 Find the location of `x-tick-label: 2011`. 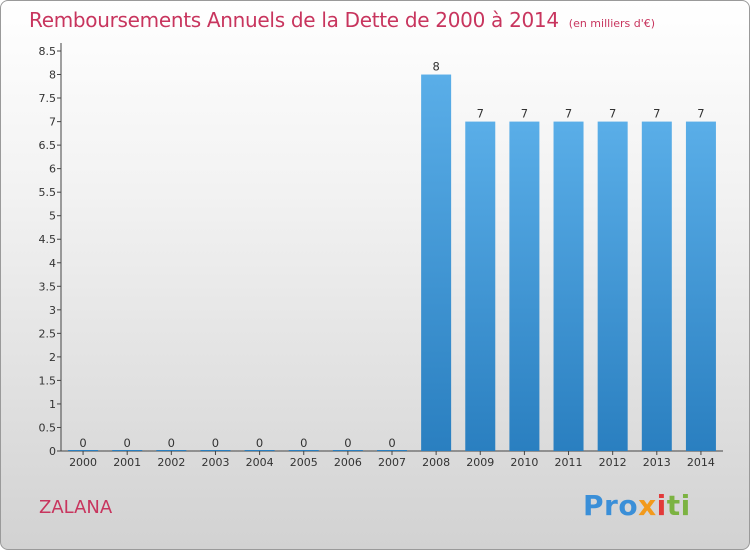

x-tick-label: 2011 is located at coordinates (569, 462).